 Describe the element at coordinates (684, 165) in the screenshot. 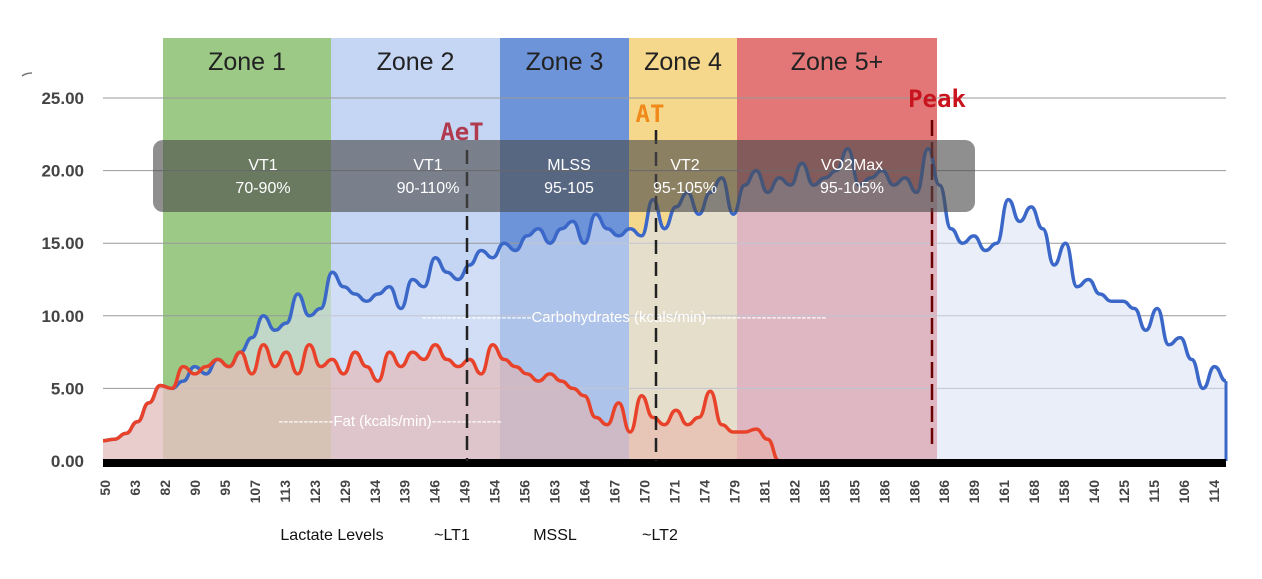

I see `box-4-title: VT2` at that location.